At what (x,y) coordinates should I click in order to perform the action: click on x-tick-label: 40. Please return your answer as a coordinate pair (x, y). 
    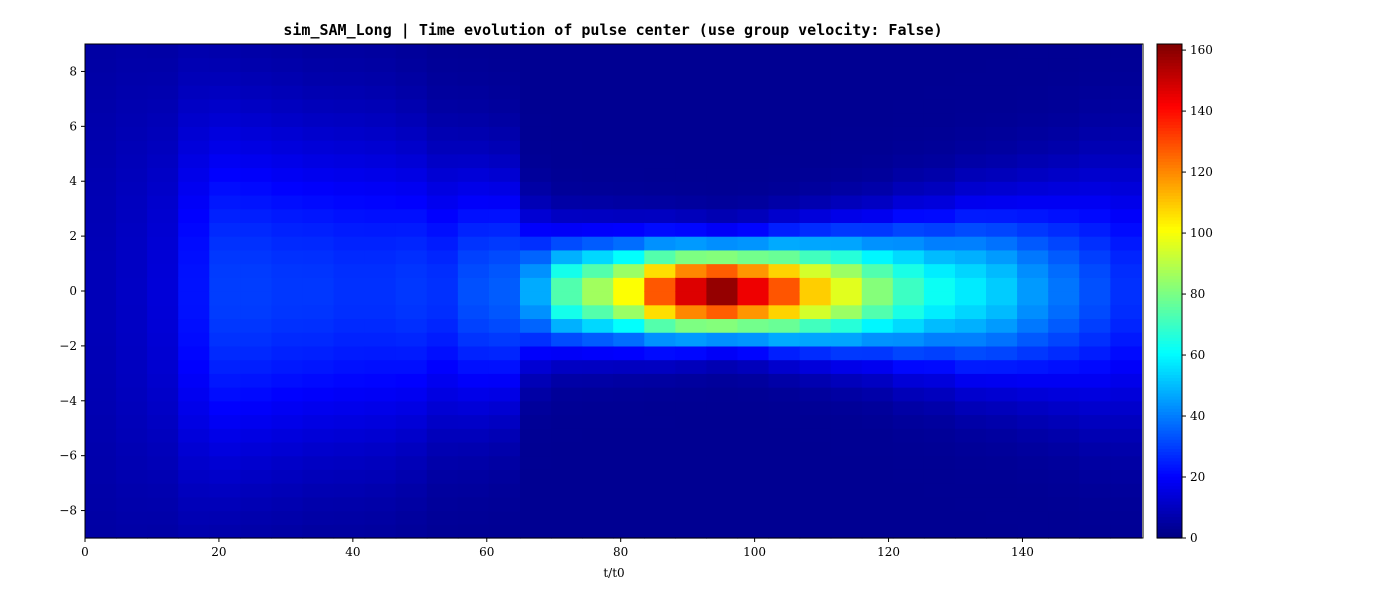
    Looking at the image, I should click on (352, 552).